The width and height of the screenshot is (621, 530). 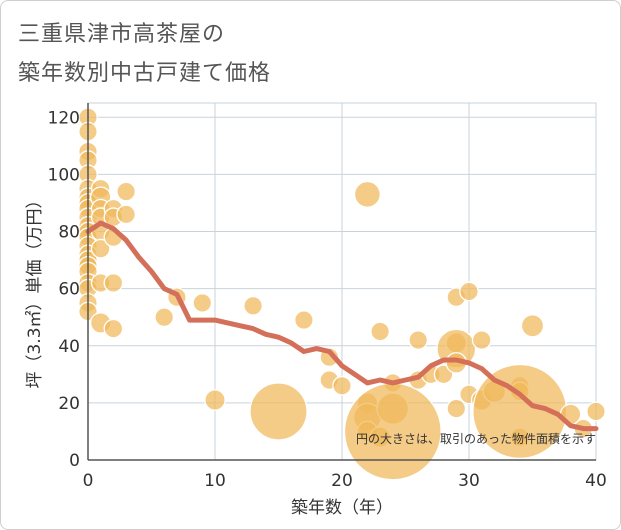 I want to click on y-tick-label: 40, so click(x=69, y=347).